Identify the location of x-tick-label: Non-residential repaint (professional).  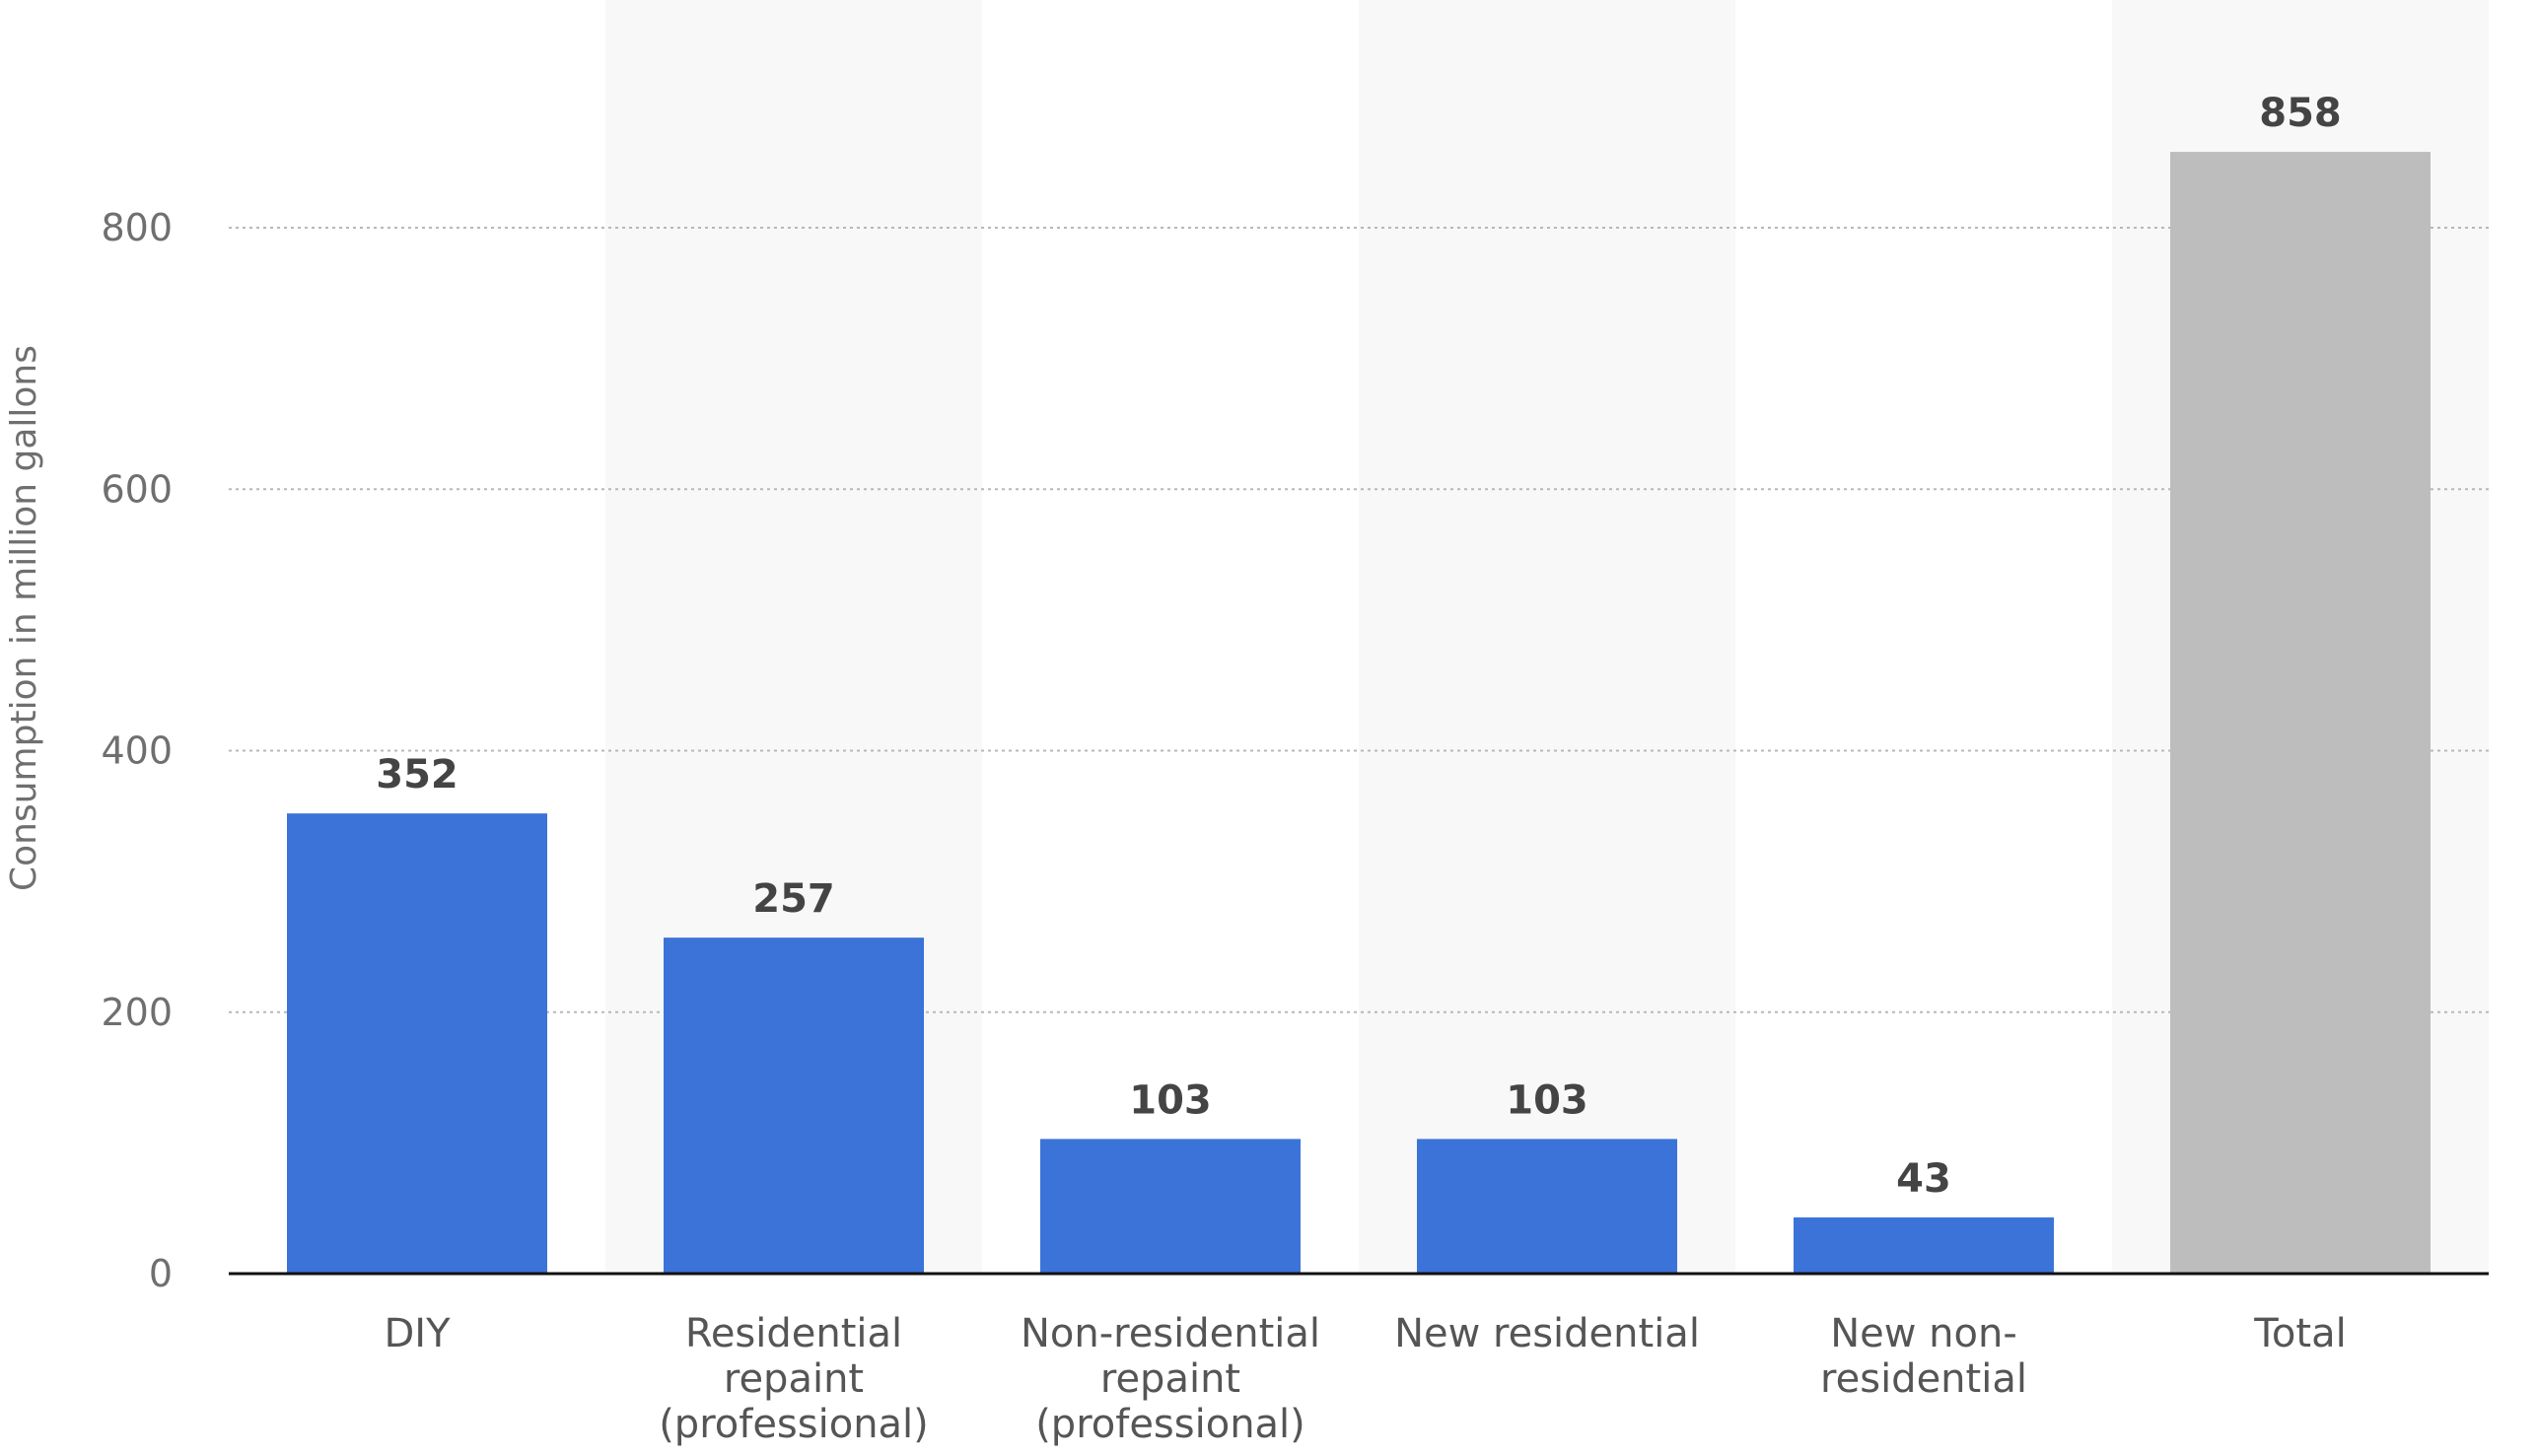
(1171, 1379).